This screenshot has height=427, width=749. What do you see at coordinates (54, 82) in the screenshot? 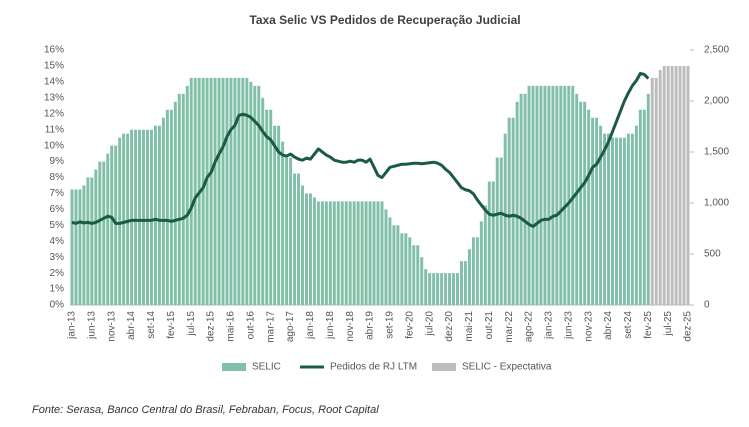
I see `y-tick-label: 14%` at bounding box center [54, 82].